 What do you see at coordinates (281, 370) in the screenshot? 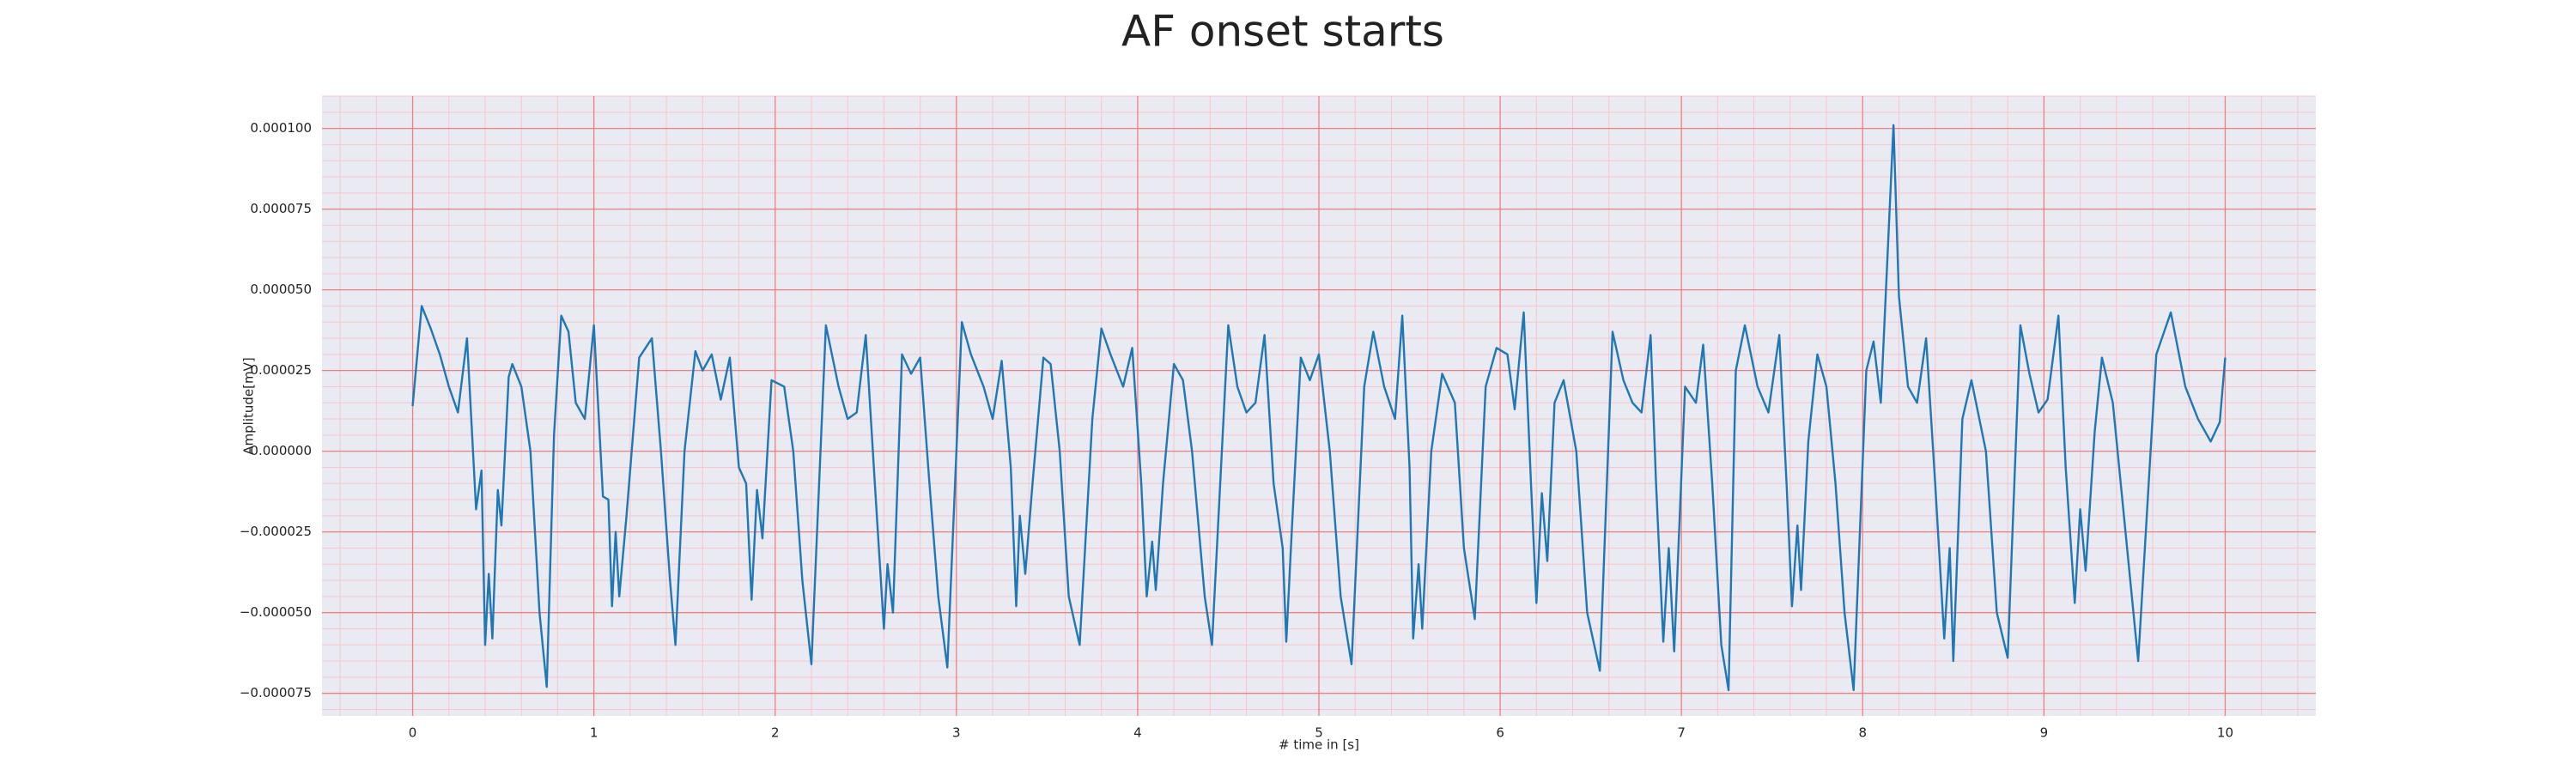
I see `y-tick-label: 0.000025` at bounding box center [281, 370].